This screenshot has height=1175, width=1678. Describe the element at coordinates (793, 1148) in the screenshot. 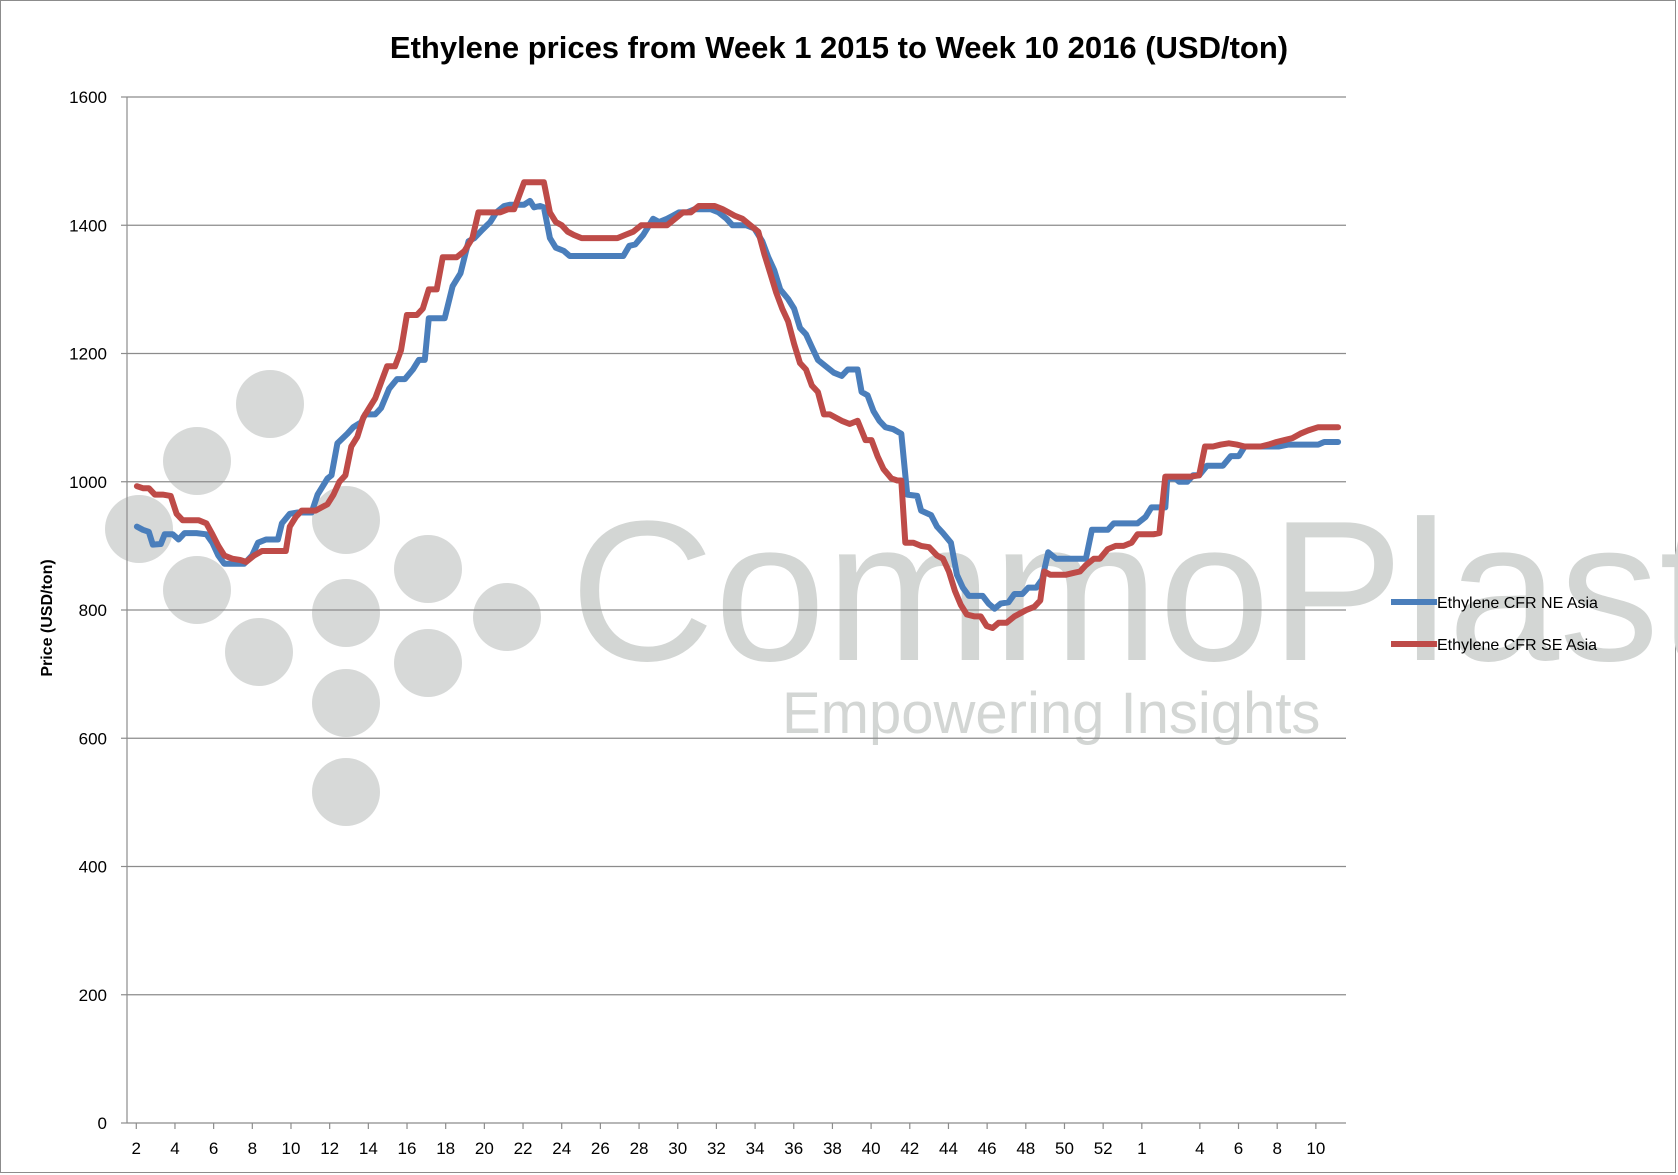

I see `x-tick-label: 36` at that location.